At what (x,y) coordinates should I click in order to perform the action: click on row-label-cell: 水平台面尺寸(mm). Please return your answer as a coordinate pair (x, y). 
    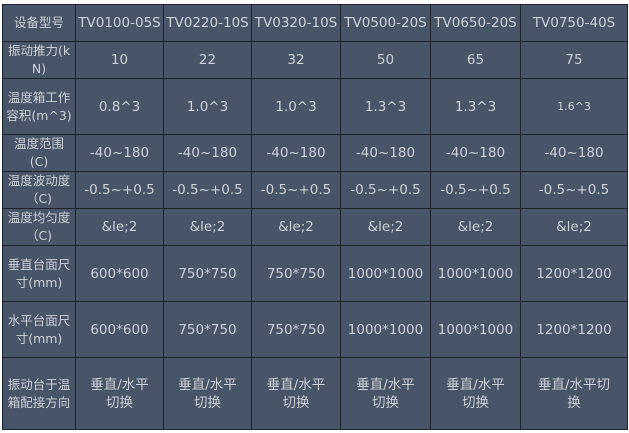
    Looking at the image, I should click on (39, 329).